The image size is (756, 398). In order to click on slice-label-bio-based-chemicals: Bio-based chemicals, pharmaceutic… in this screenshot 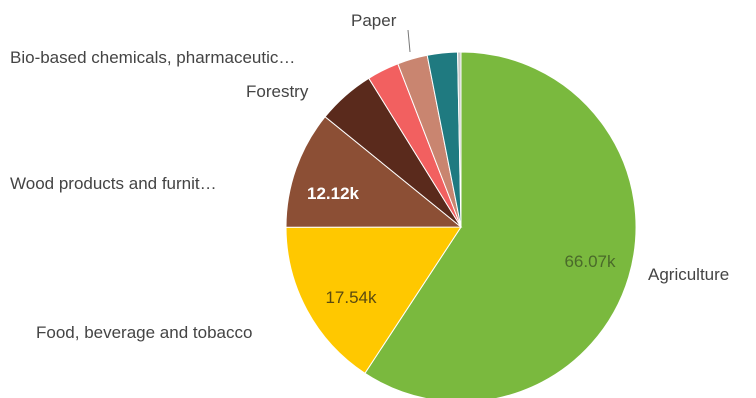, I will do `click(152, 57)`.